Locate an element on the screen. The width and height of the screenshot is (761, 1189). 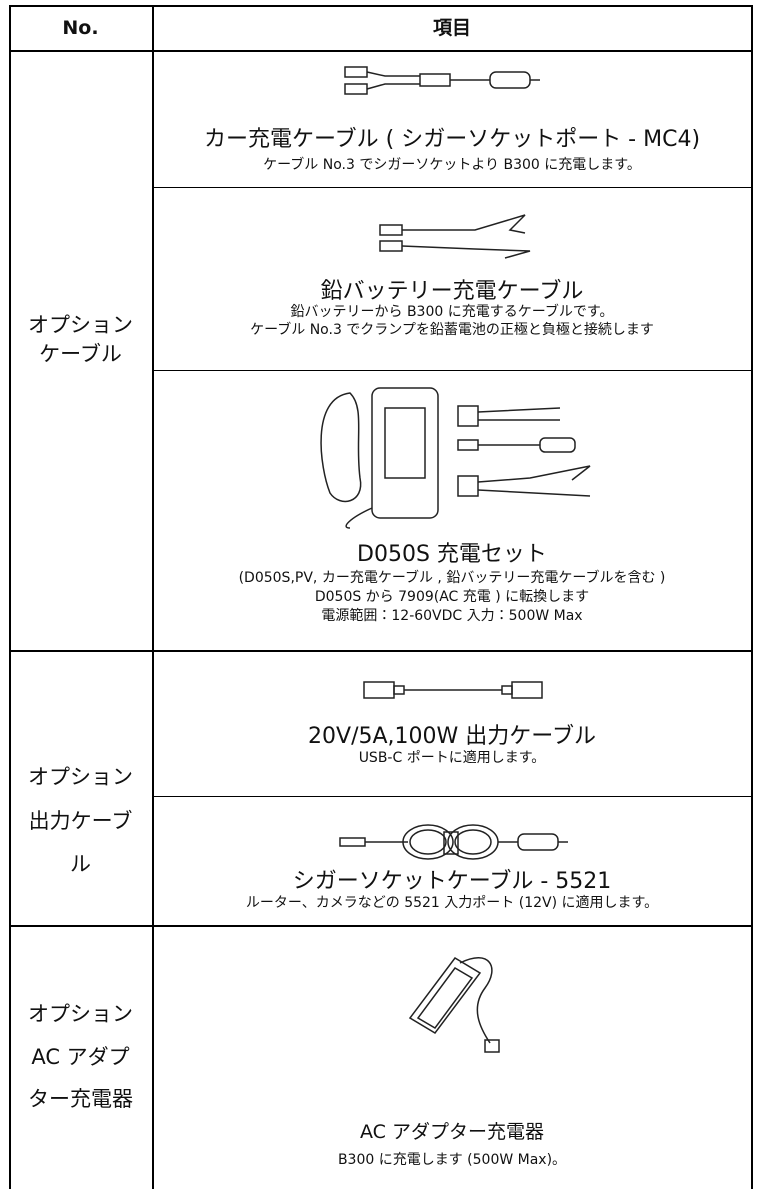
item-description: 鉛バッテリーから B300 に充電するケーブルです。 is located at coordinates (452, 312).